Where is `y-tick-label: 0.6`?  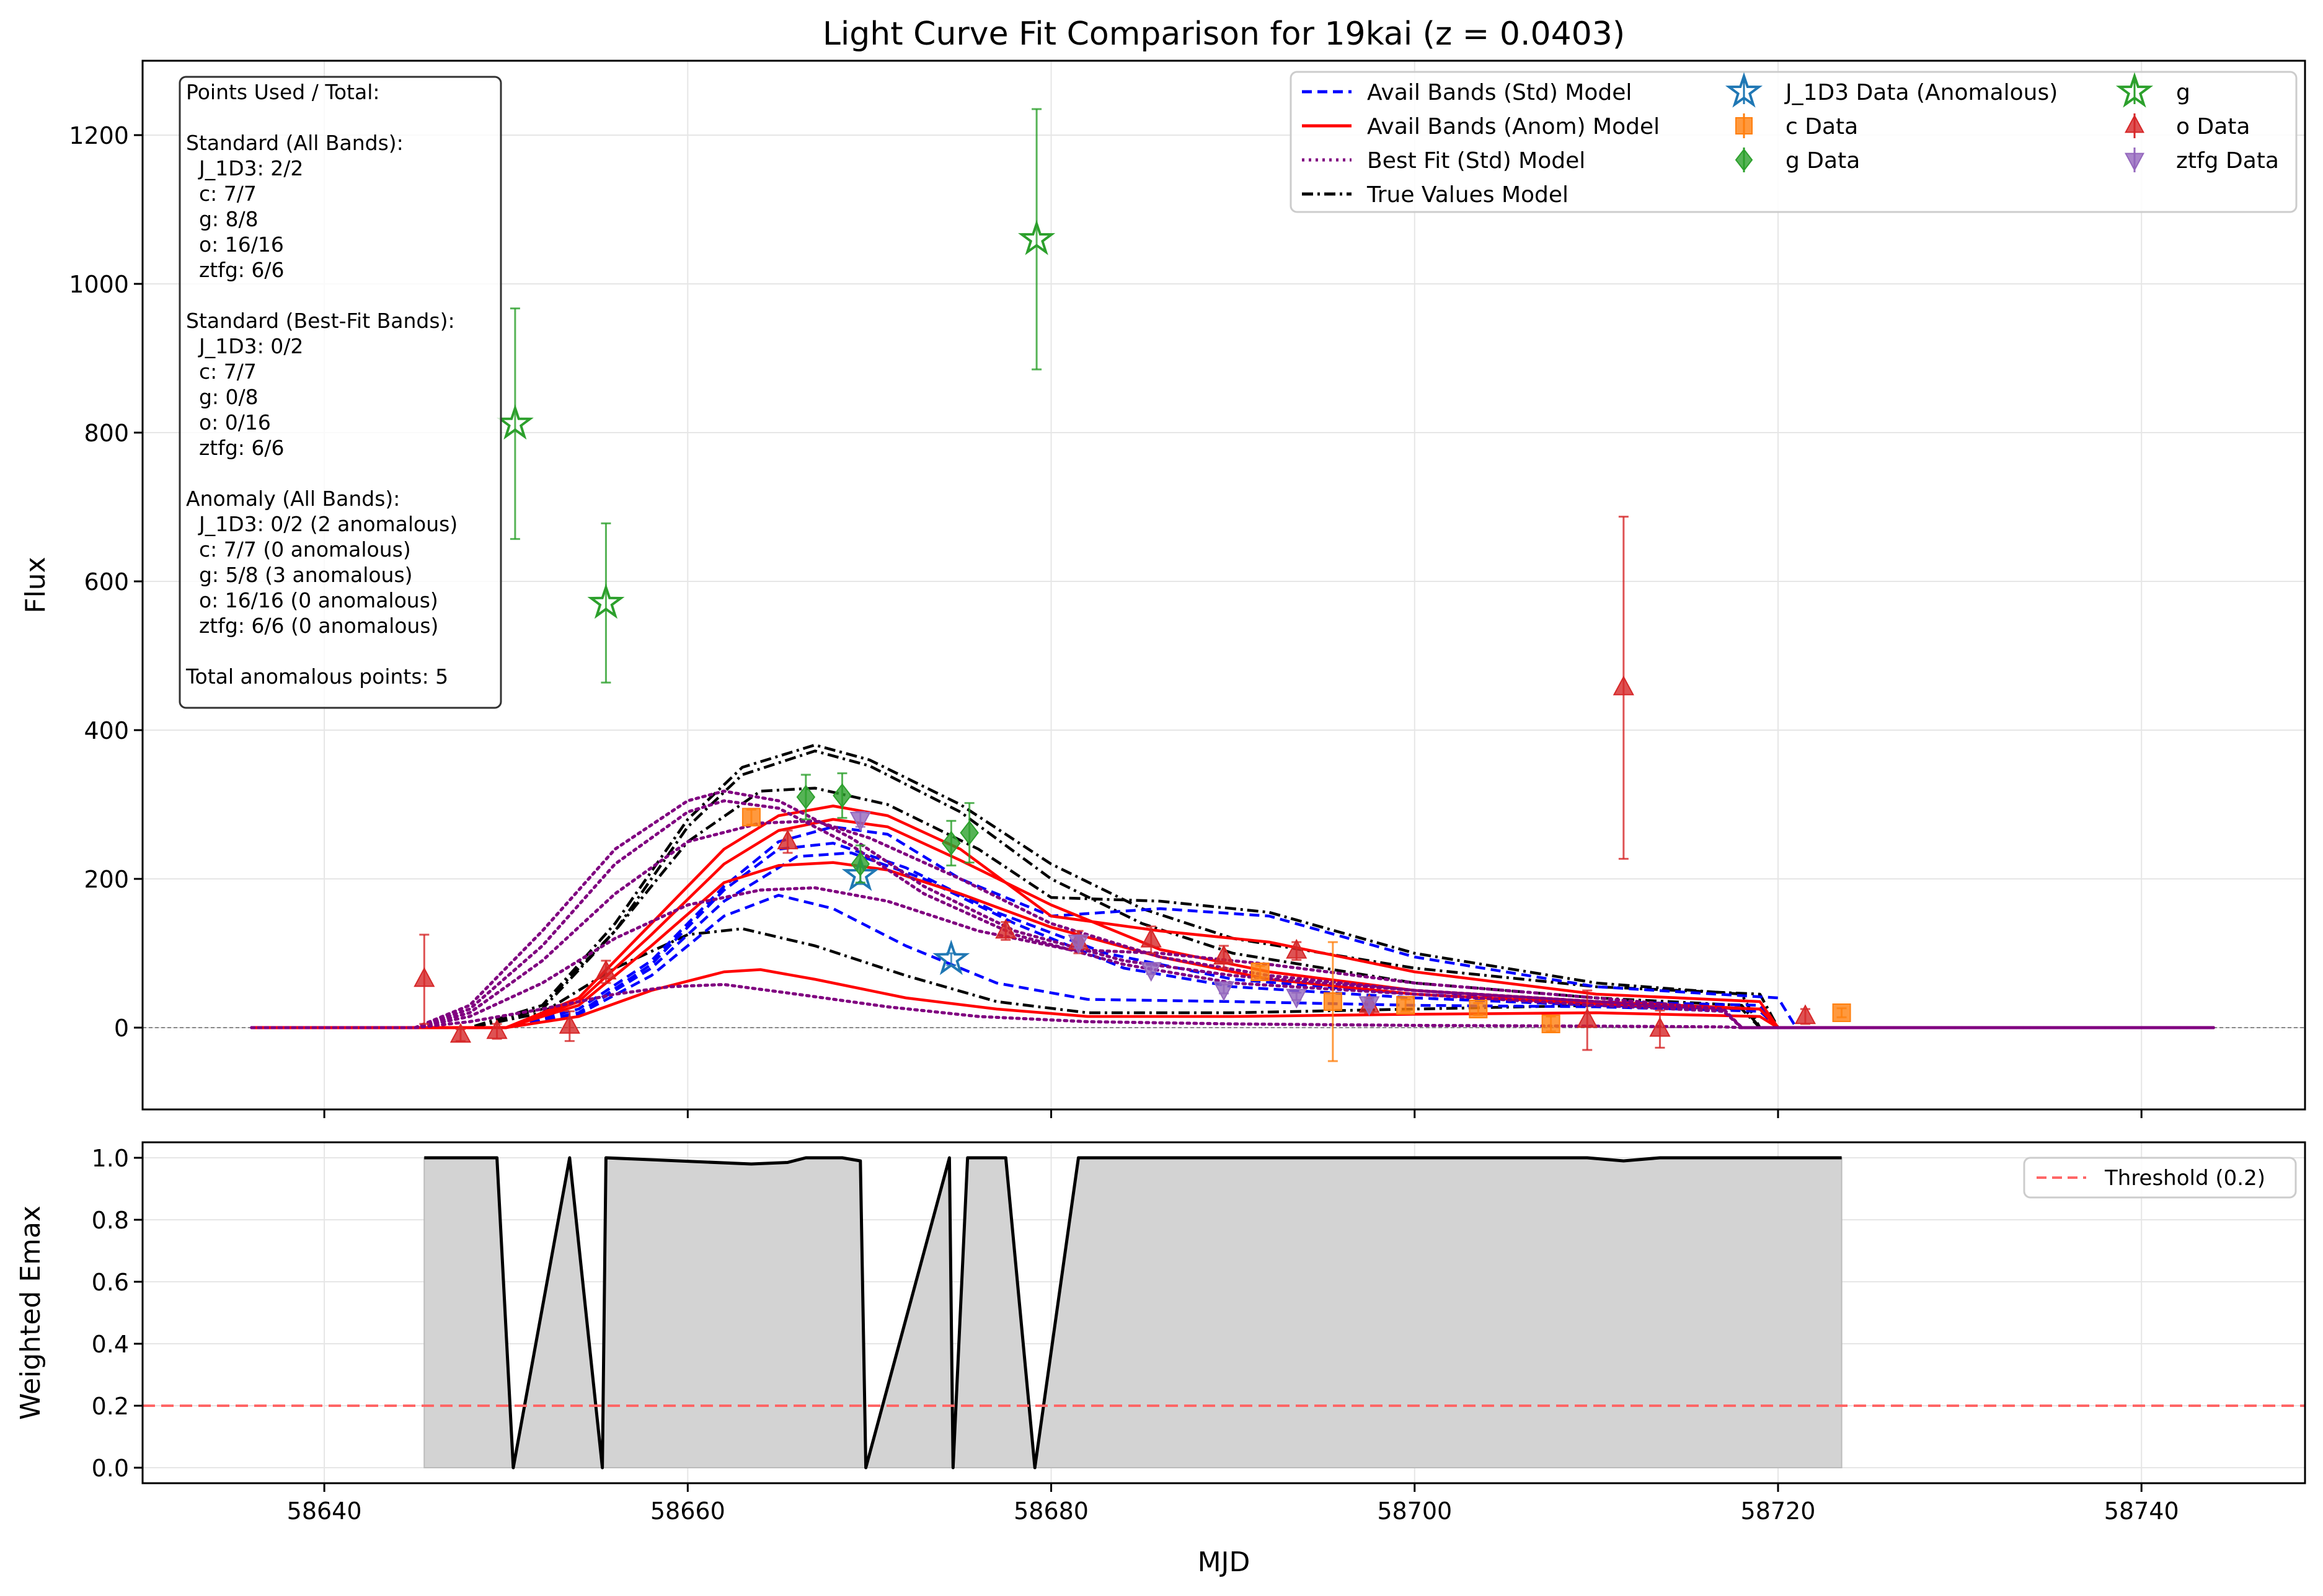 y-tick-label: 0.6 is located at coordinates (111, 1282).